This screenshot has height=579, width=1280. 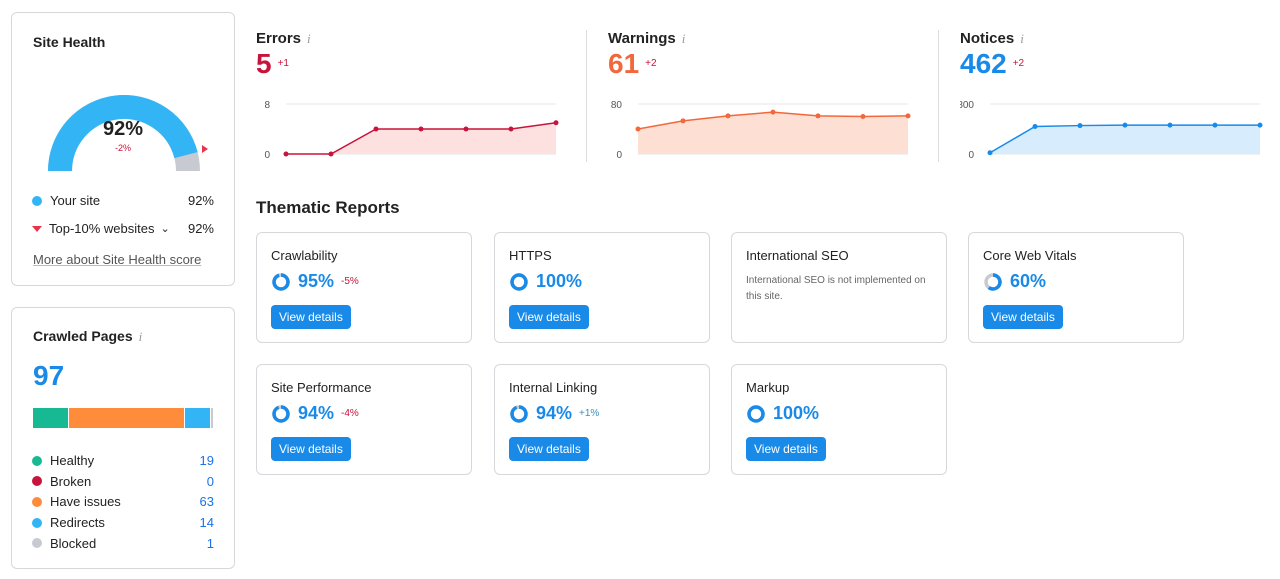 I want to click on thematic-reports-title: Thematic Reports, so click(x=328, y=207).